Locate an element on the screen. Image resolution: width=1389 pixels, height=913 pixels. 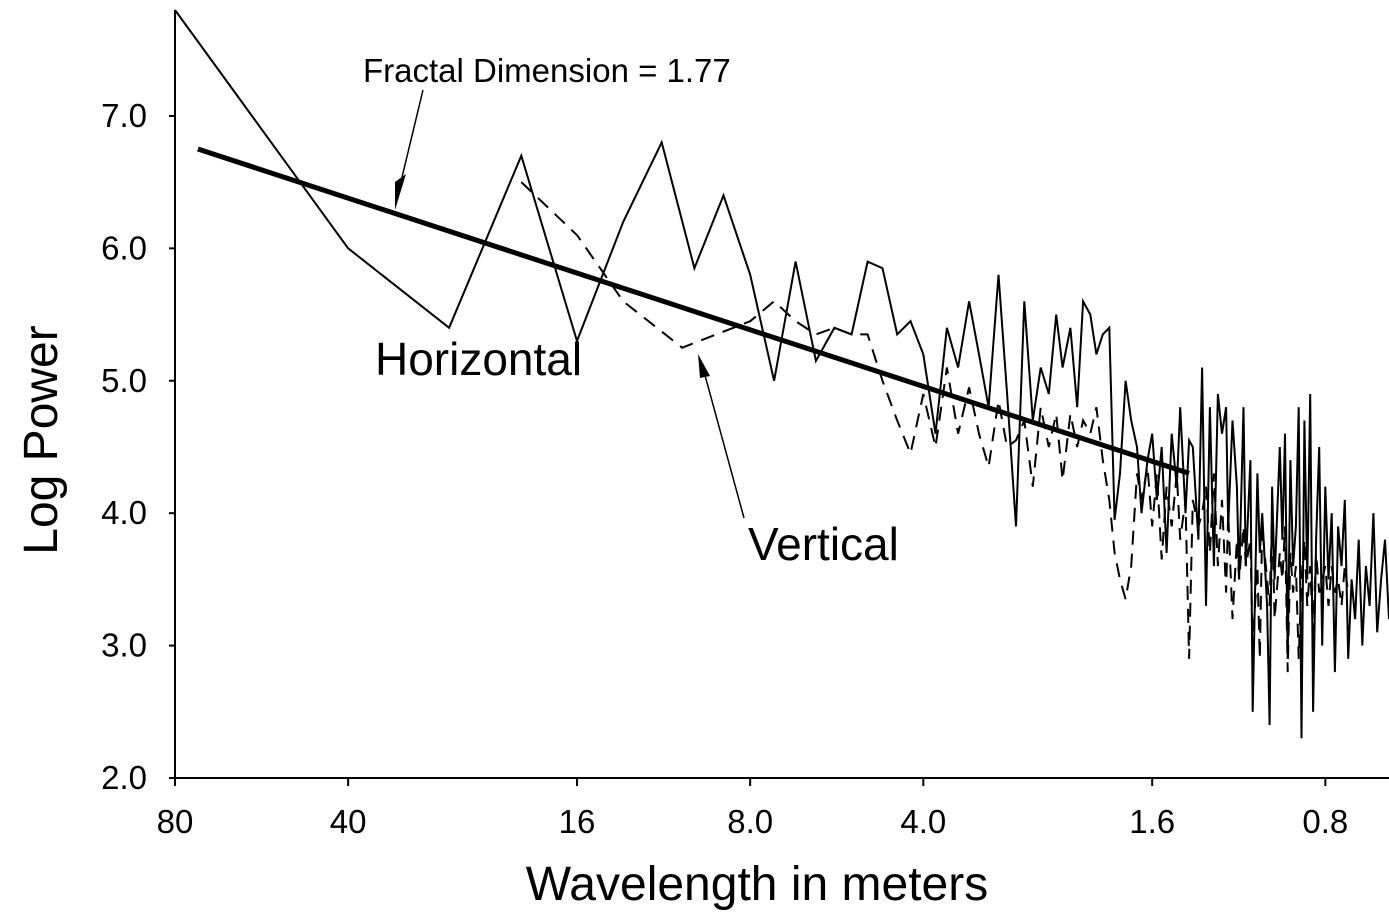
y-tick-label: 6.0 is located at coordinates (124, 247).